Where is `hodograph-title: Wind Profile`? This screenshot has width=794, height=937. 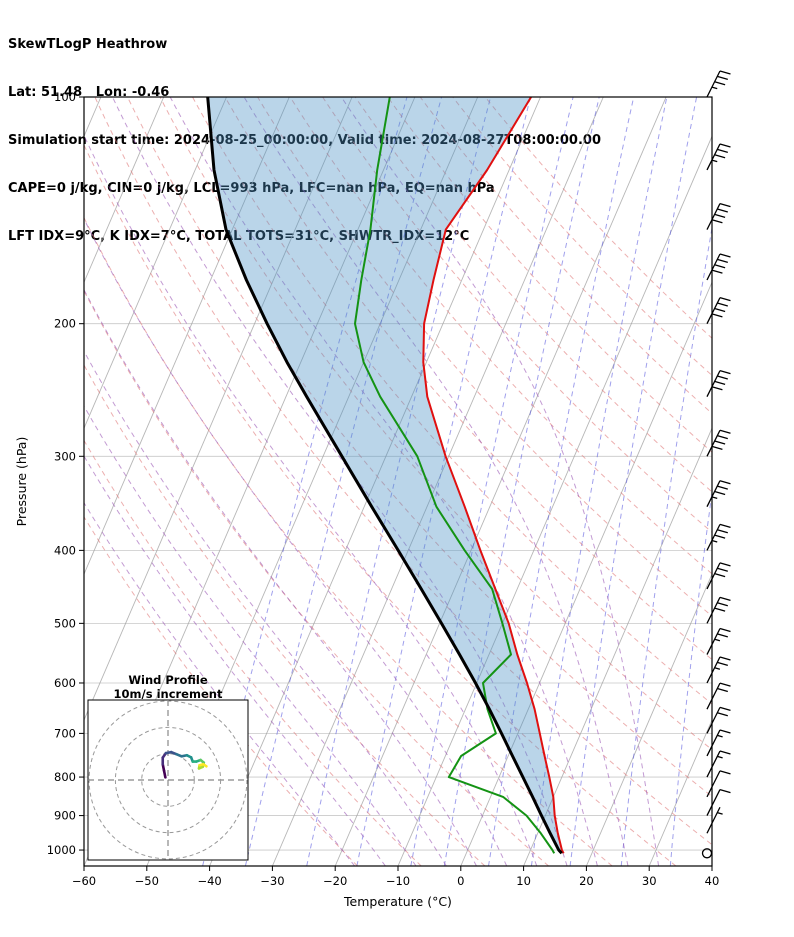 hodograph-title: Wind Profile is located at coordinates (168, 680).